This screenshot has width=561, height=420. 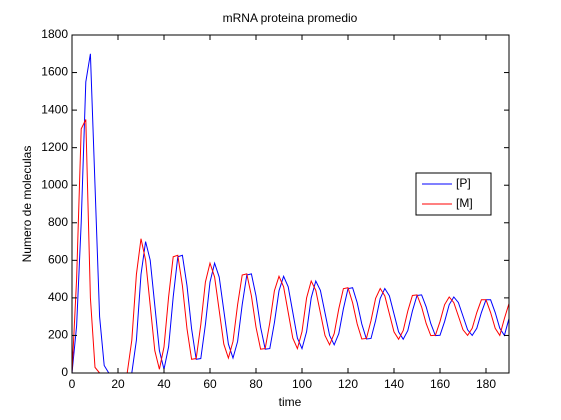 What do you see at coordinates (27, 204) in the screenshot?
I see `y-axis-label: Numero de moleculas` at bounding box center [27, 204].